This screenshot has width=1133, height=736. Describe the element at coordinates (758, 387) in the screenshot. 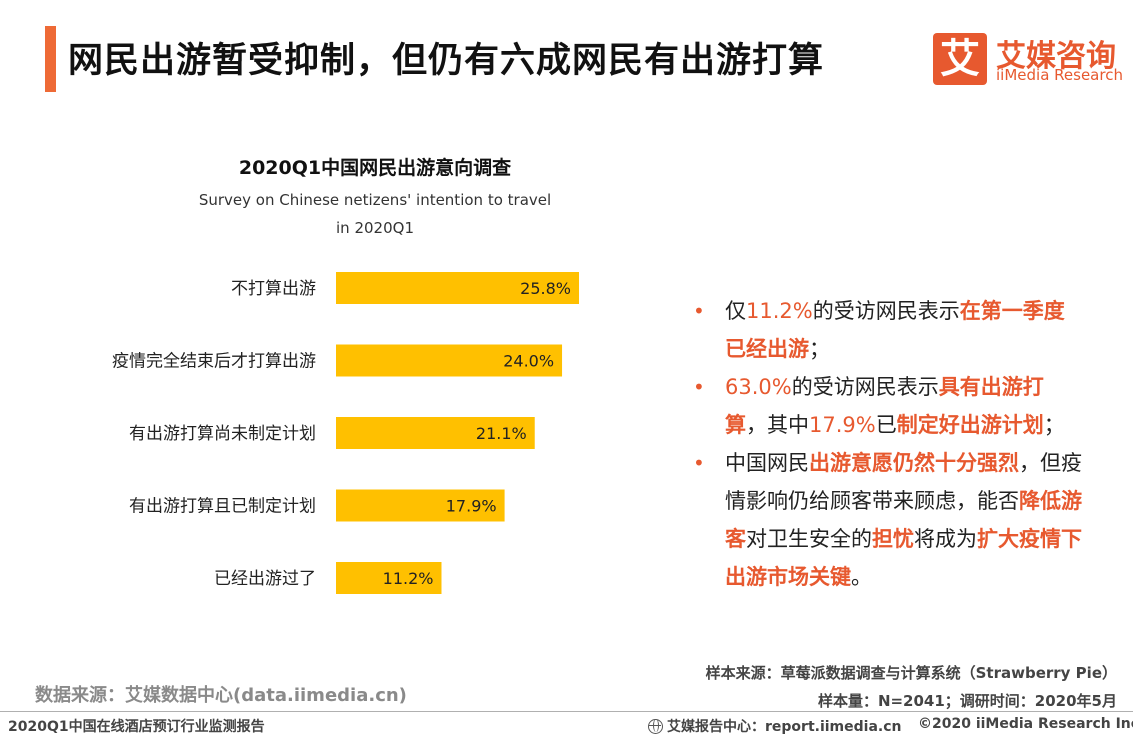

I see `finding-text: 63.0%` at that location.